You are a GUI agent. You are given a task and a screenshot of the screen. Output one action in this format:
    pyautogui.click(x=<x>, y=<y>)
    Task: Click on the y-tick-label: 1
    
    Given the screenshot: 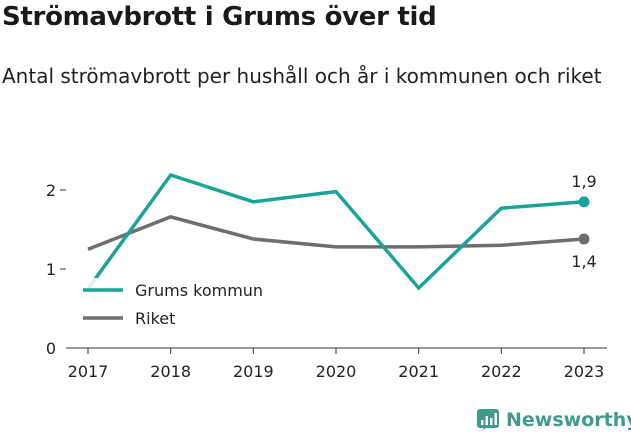 What is the action you would take?
    pyautogui.click(x=51, y=269)
    